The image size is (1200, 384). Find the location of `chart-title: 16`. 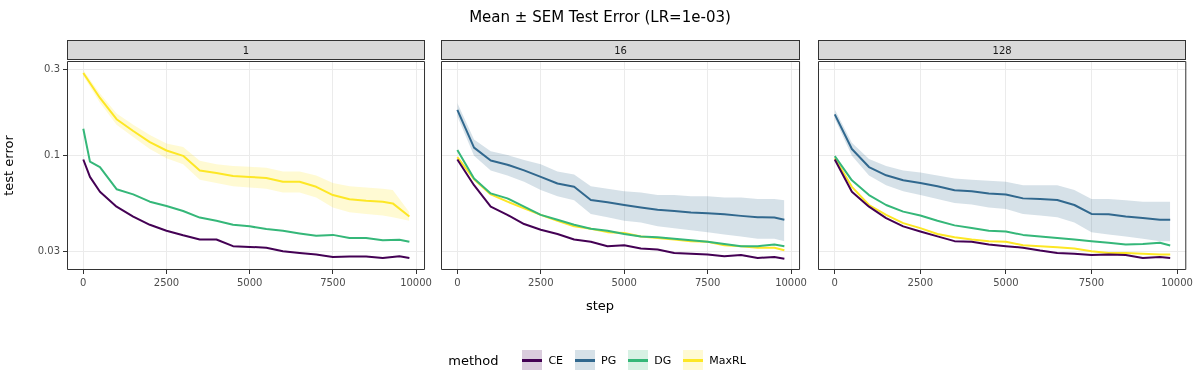

chart-title: 16 is located at coordinates (621, 50).